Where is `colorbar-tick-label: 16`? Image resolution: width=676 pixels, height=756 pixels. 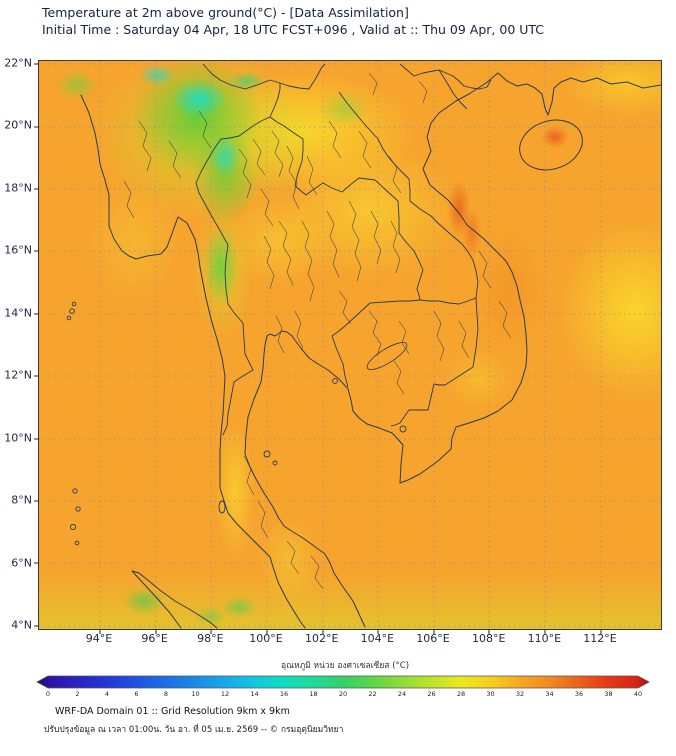
colorbar-tick-label: 16 is located at coordinates (284, 694).